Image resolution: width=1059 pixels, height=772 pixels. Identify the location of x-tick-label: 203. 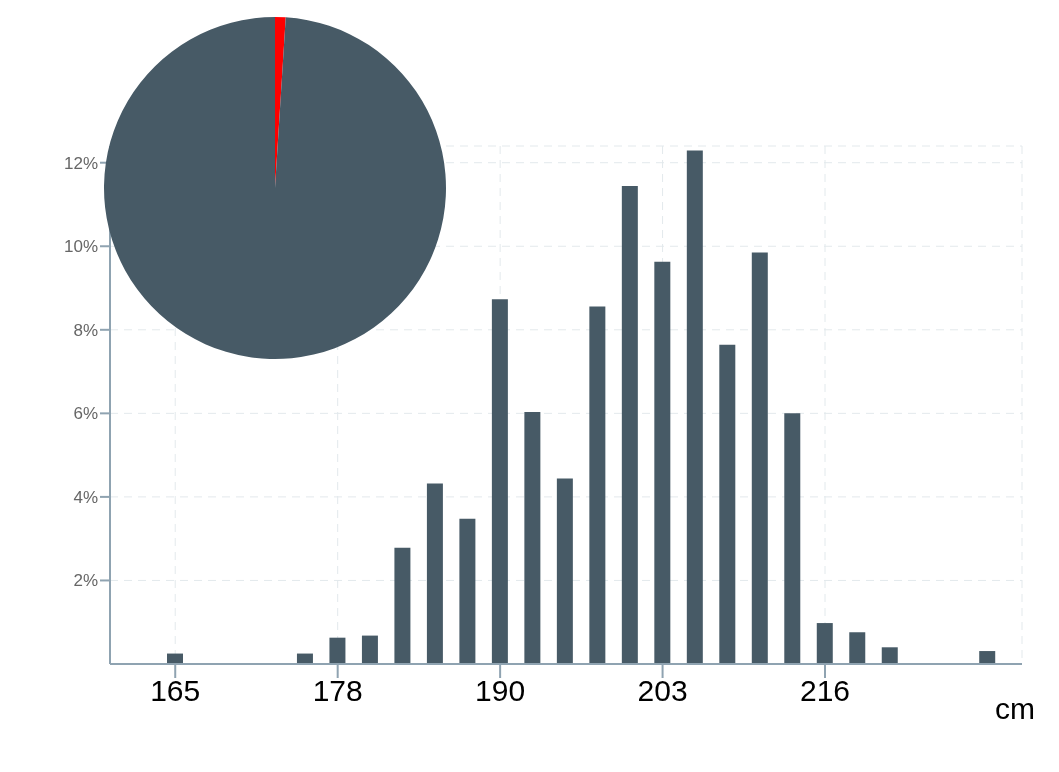
(662, 691).